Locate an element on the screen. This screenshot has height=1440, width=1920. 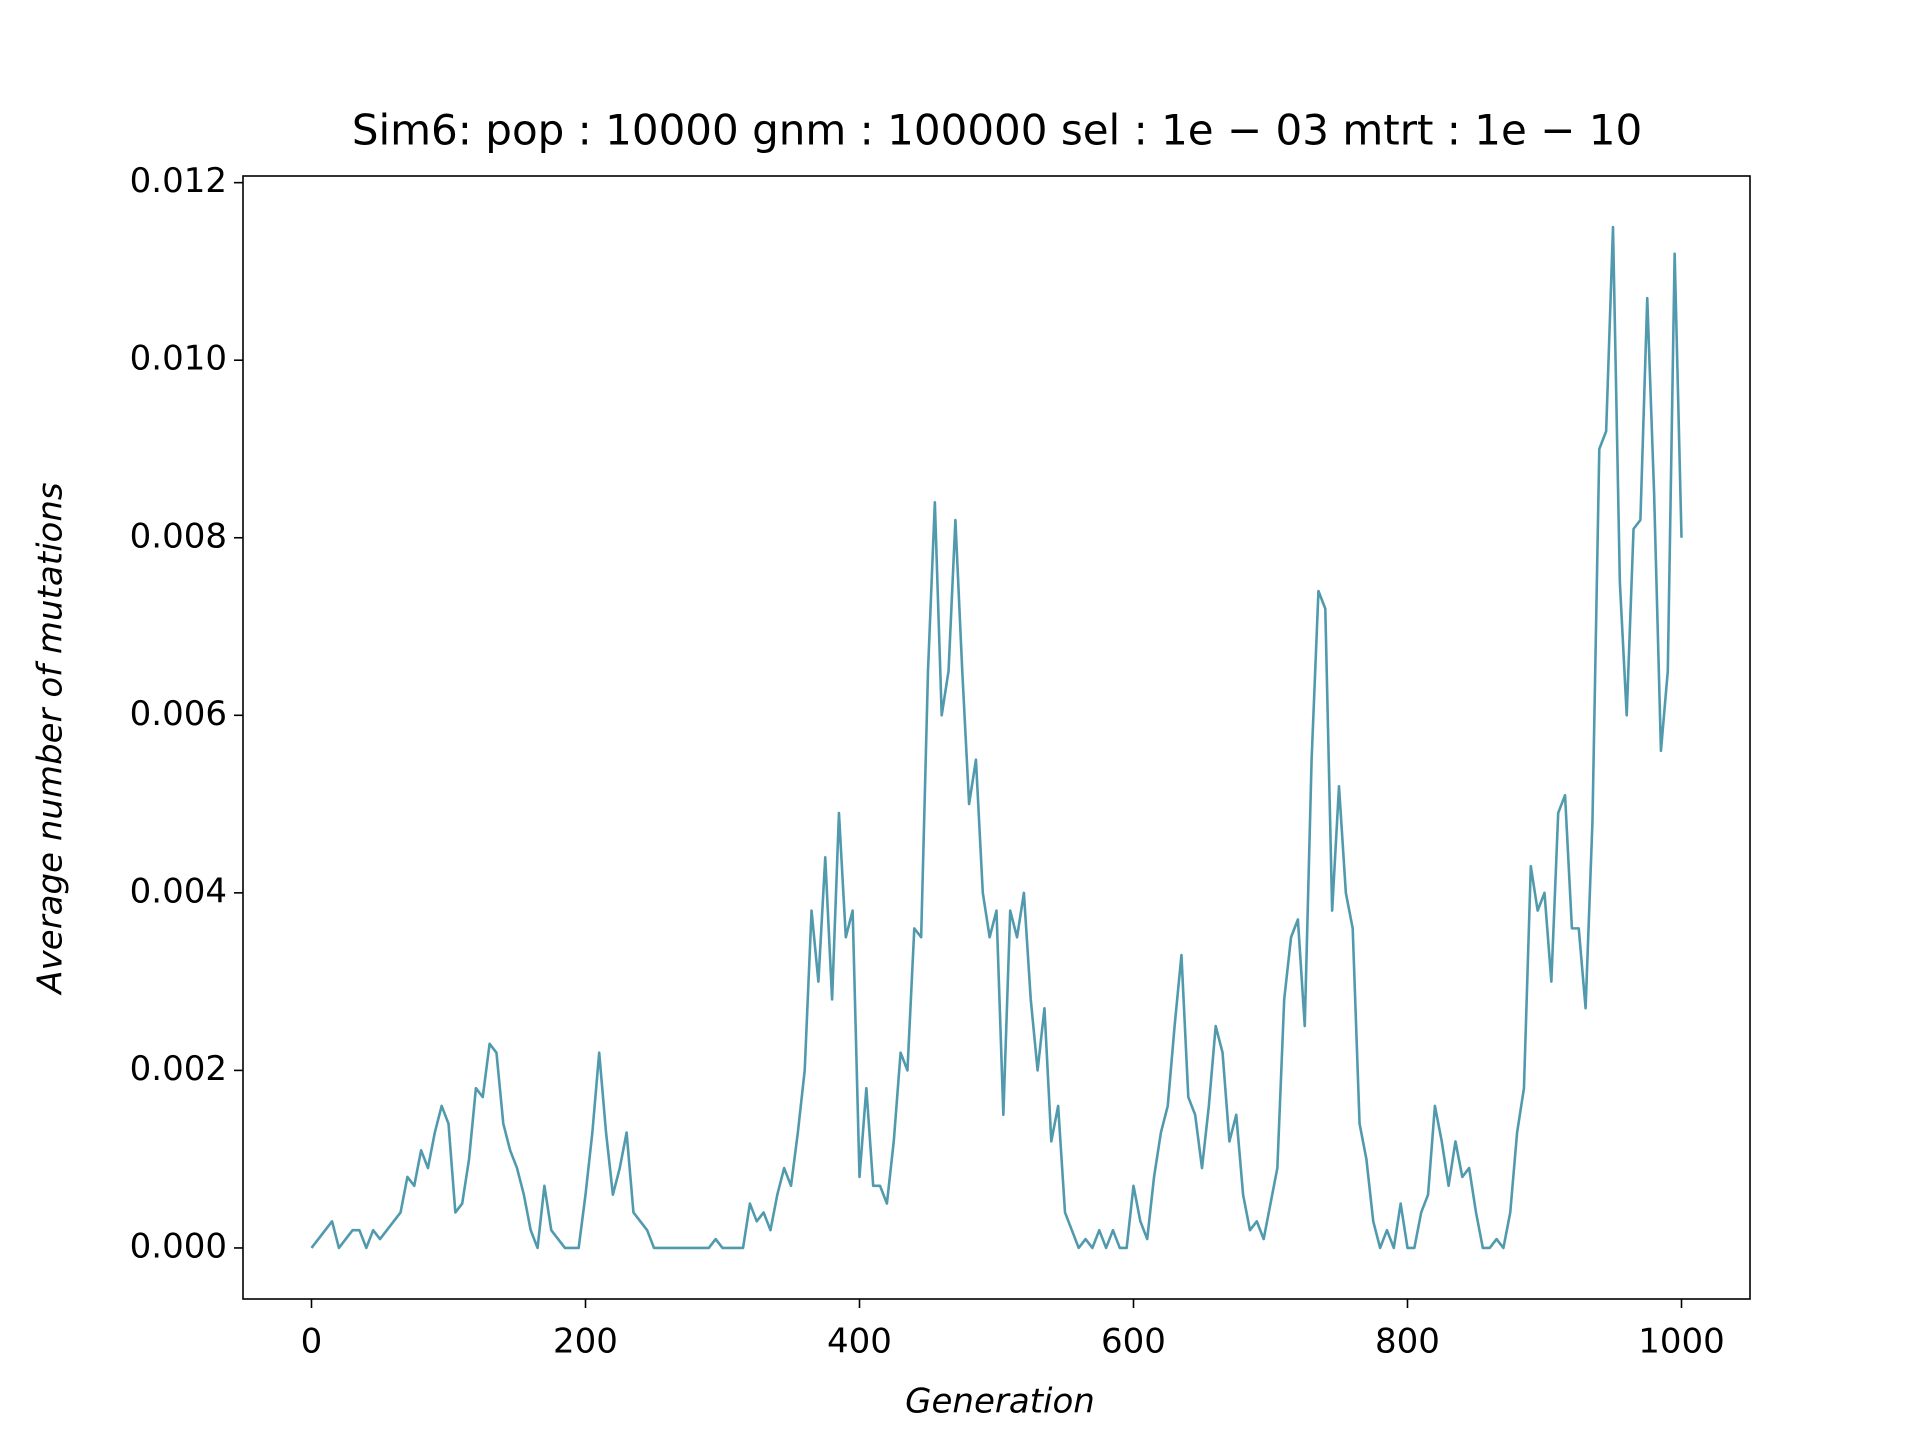
y-tick-label: 0.000 is located at coordinates (178, 1246).